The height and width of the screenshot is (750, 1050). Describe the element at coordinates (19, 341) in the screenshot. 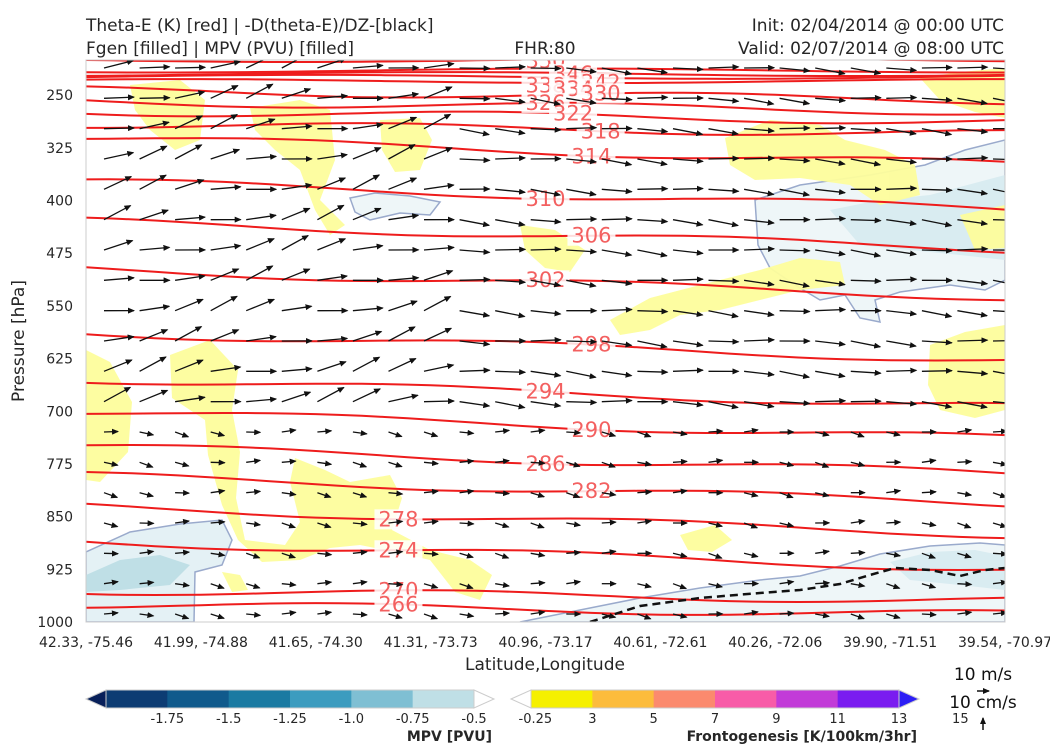

I see `y-axis-label: Pressure [hPa]` at that location.